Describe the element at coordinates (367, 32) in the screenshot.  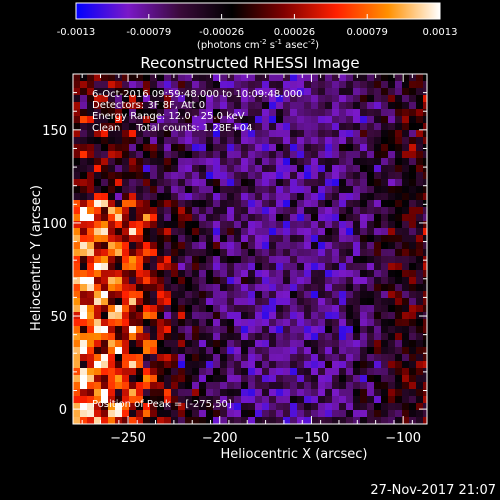
I see `colorbar-tick-label: 0.00079` at that location.